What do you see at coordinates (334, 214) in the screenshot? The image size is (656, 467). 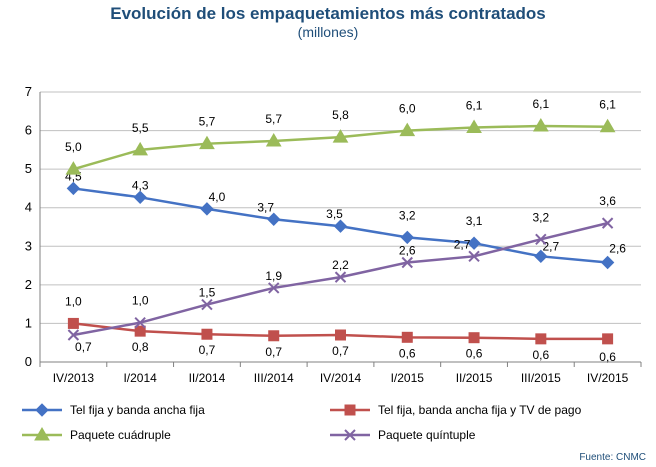 I see `data-label: 3,5` at bounding box center [334, 214].